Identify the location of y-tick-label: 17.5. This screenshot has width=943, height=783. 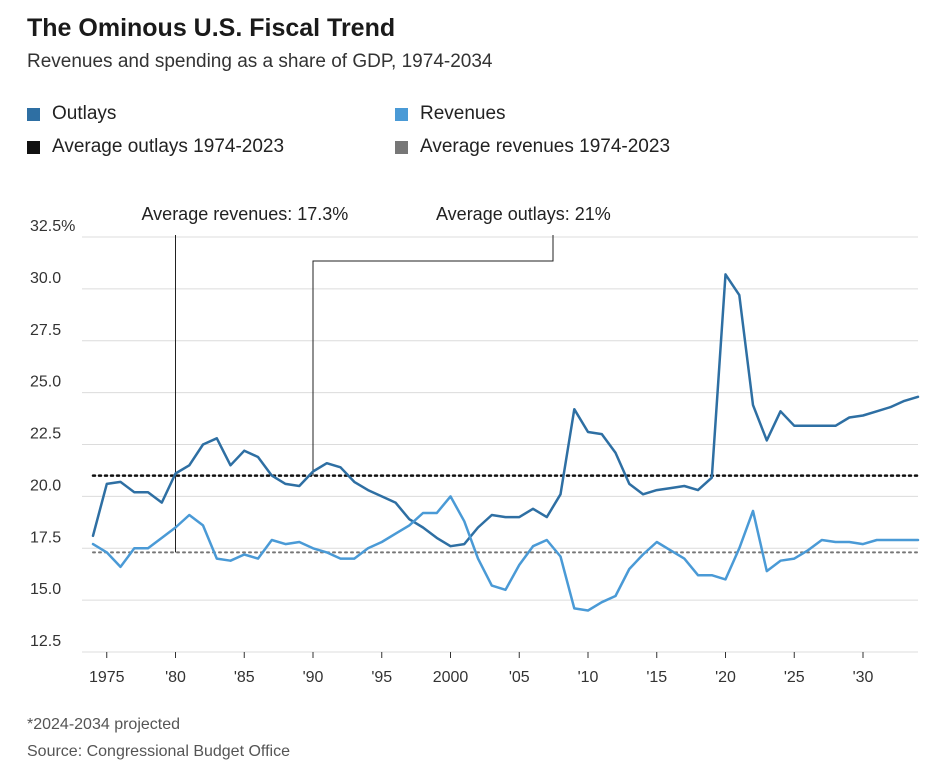
(45, 537).